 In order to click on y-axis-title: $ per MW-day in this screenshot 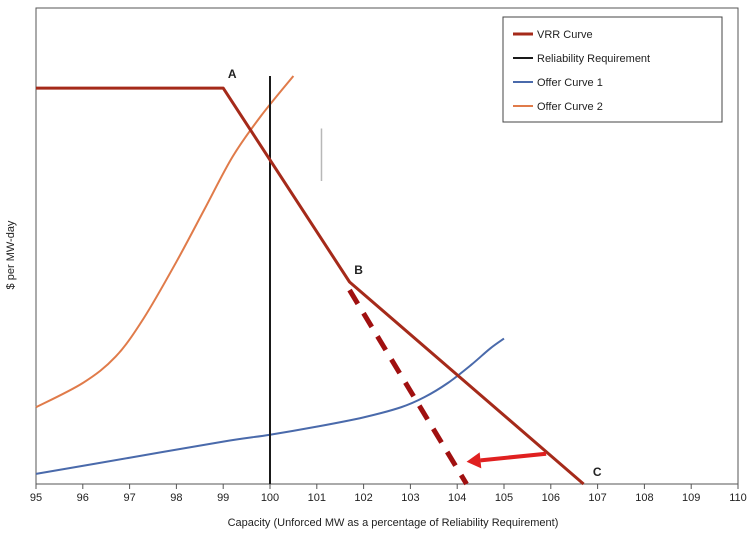, I will do `click(11, 254)`.